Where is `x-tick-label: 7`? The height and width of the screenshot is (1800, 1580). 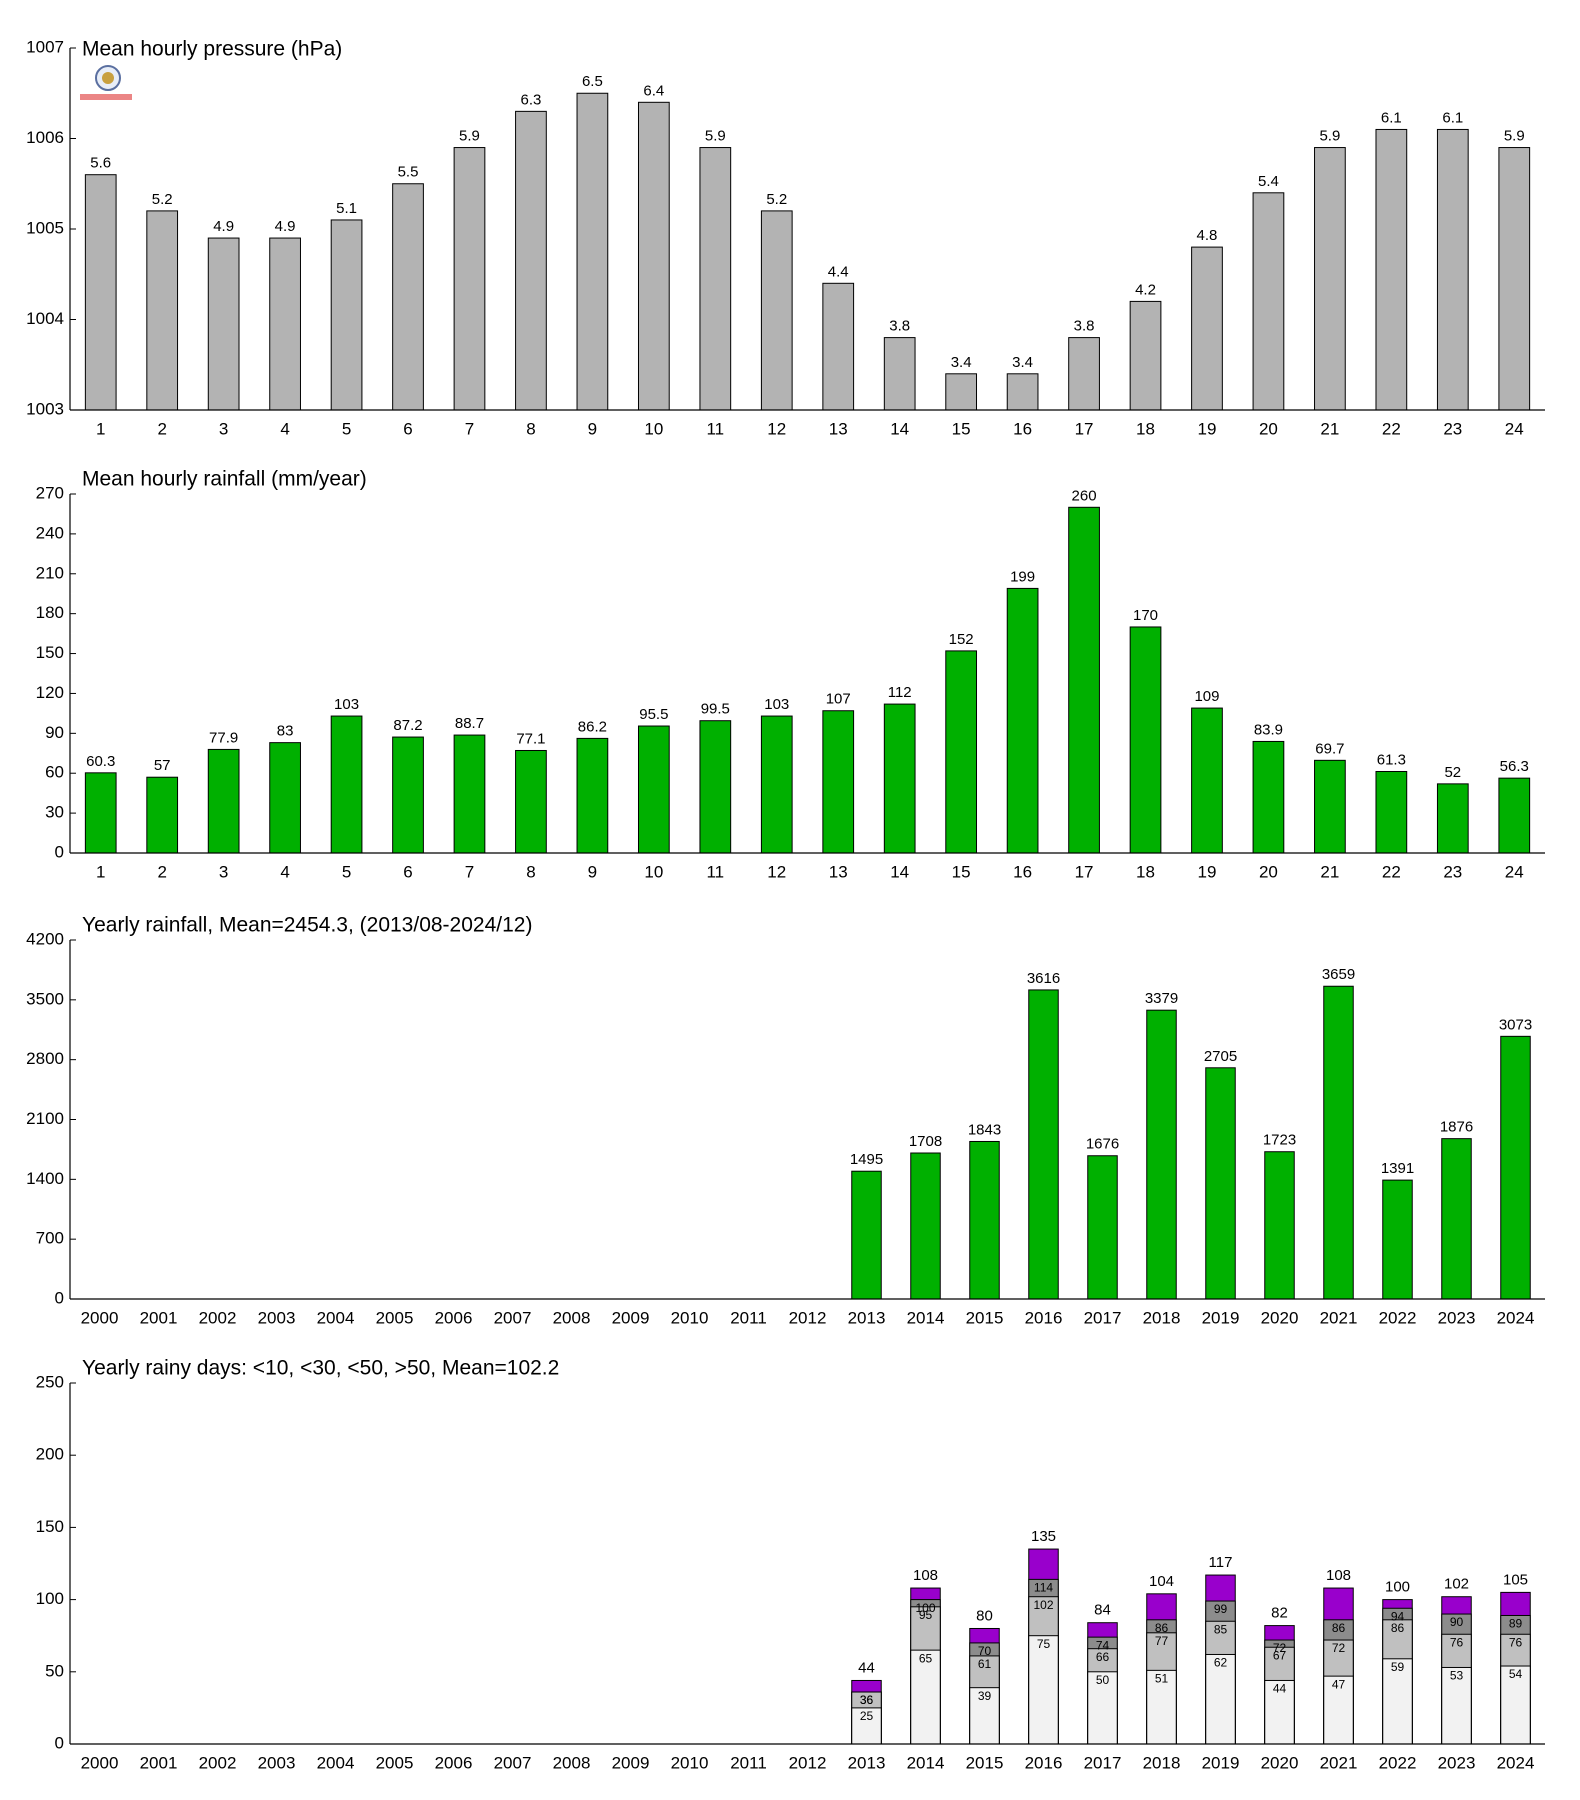
x-tick-label: 7 is located at coordinates (469, 871).